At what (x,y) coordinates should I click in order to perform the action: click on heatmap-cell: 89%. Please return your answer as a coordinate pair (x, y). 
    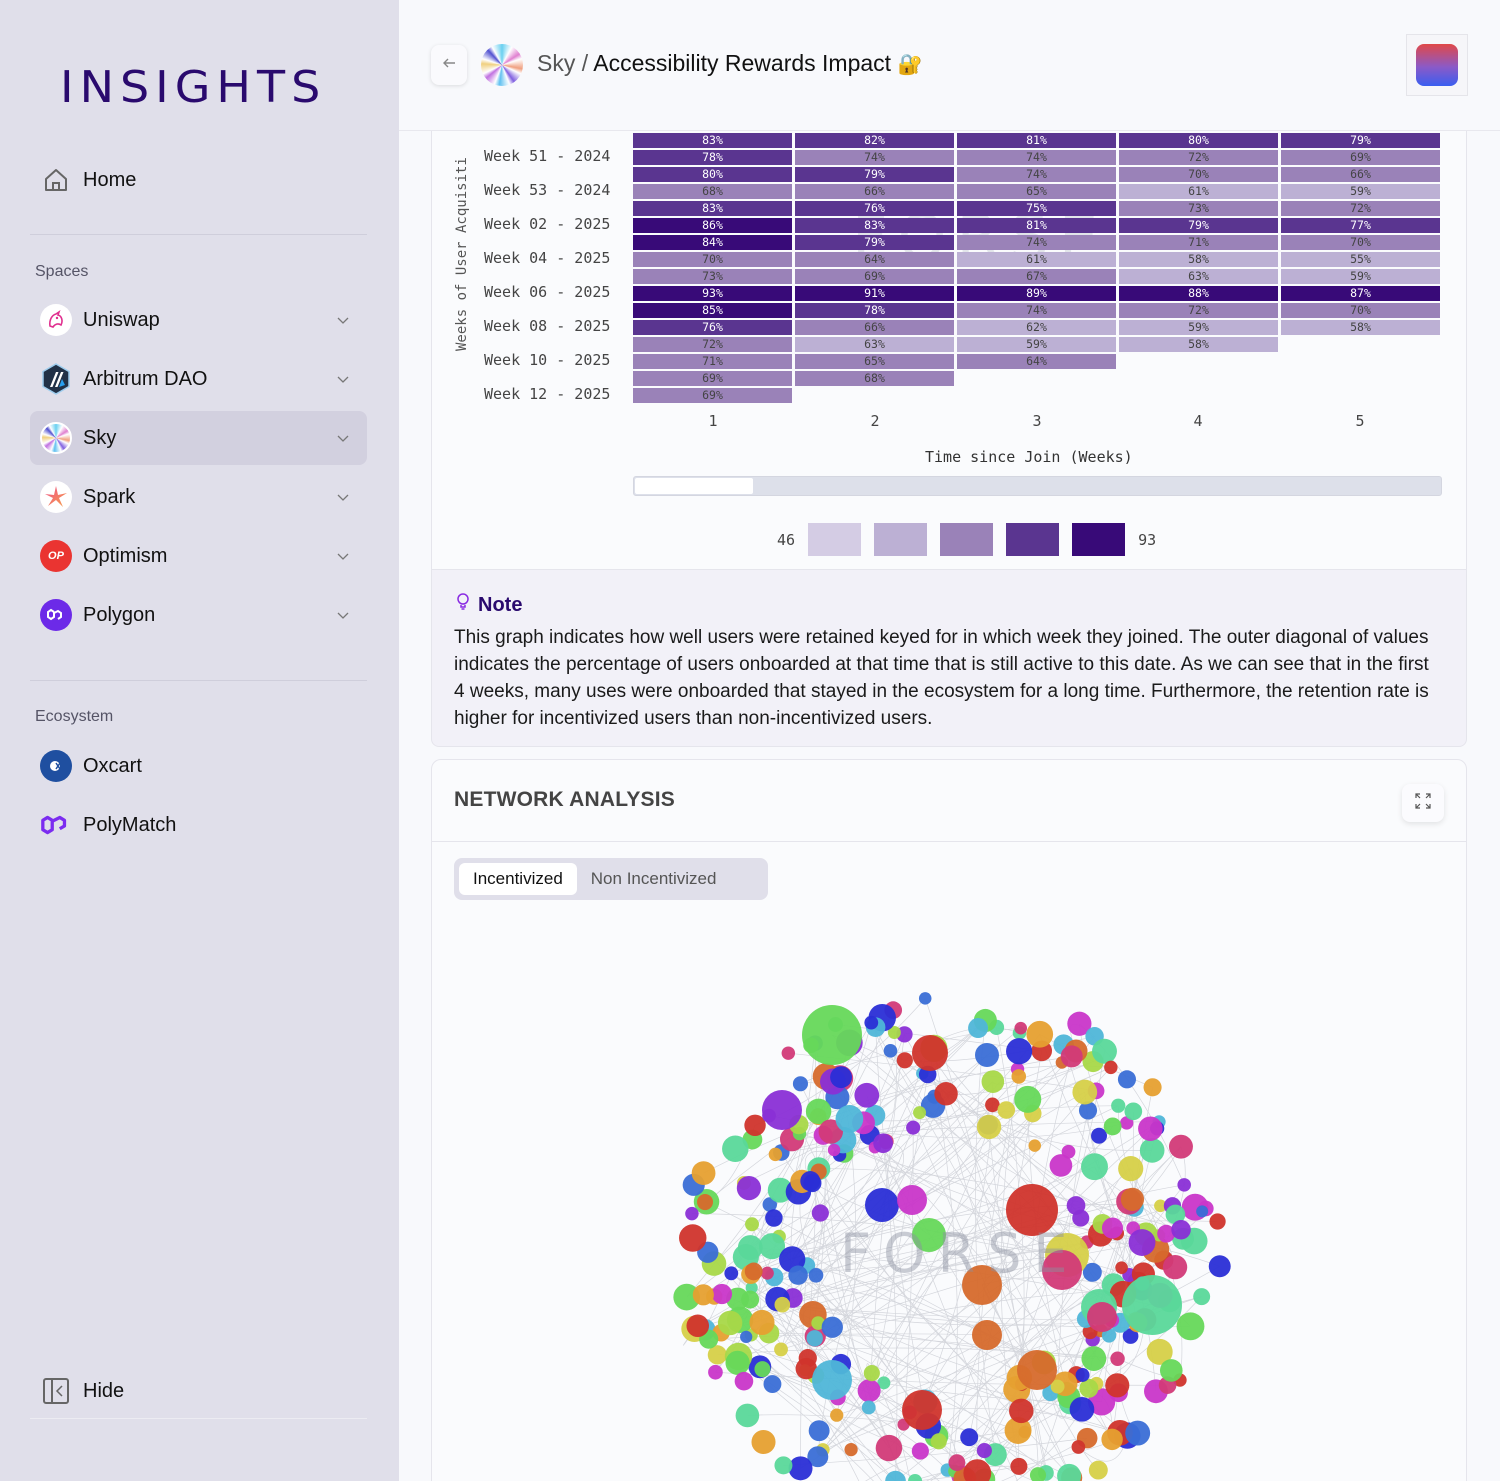
    Looking at the image, I should click on (1036, 293).